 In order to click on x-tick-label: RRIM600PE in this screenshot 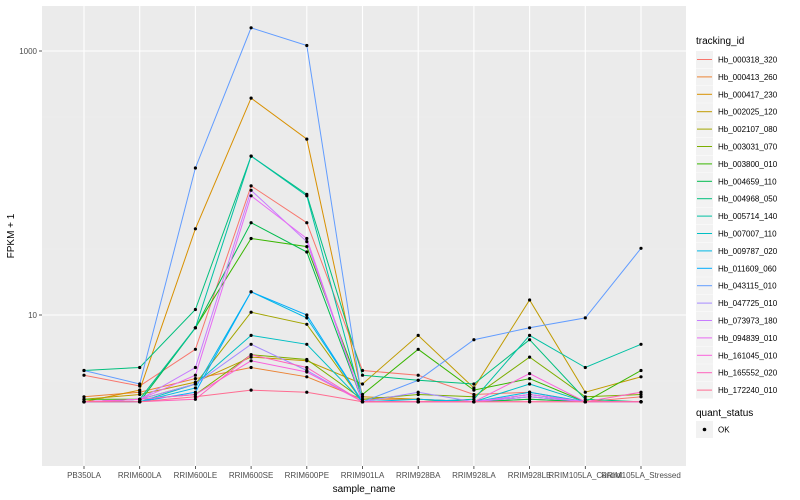, I will do `click(307, 475)`.